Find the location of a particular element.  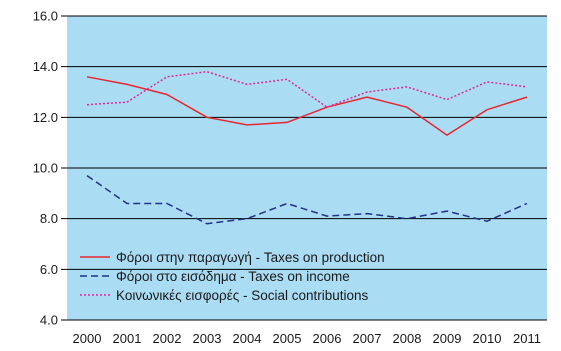

x-tick-label: 2008 is located at coordinates (407, 338).